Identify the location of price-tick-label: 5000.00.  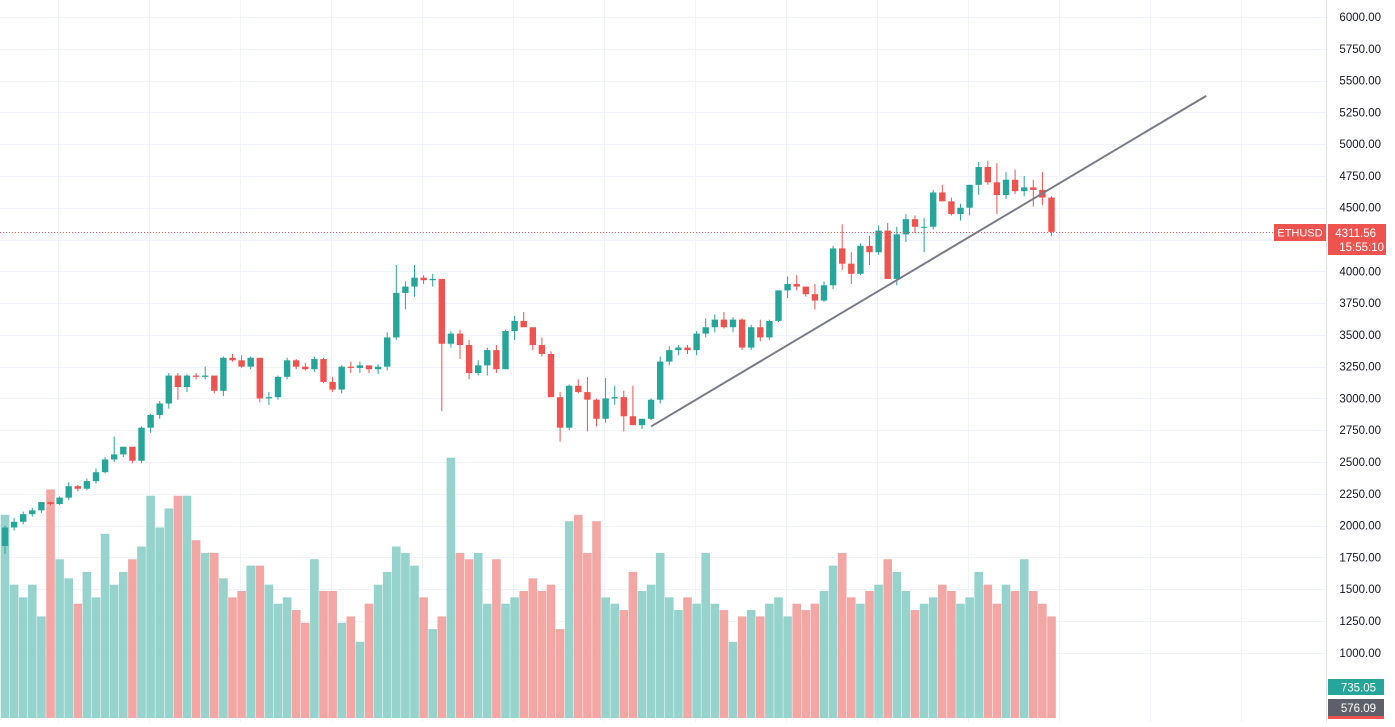
(1360, 145).